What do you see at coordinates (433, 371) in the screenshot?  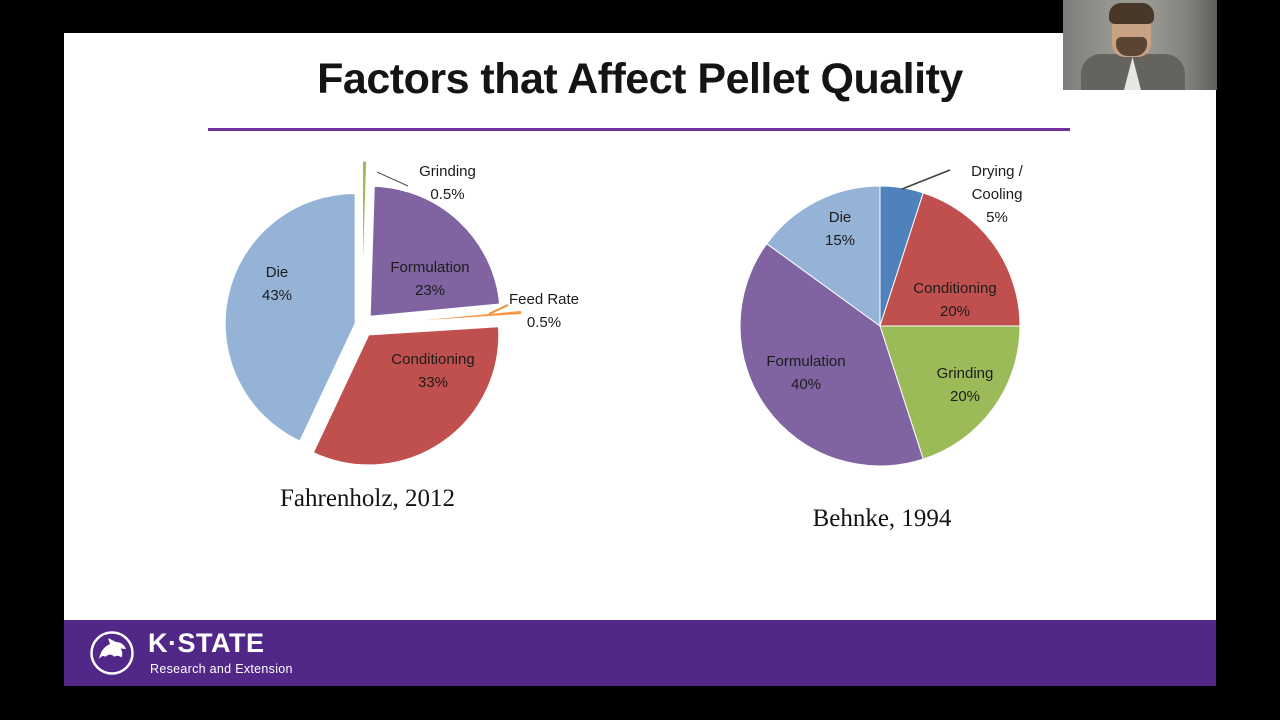 I see `pie-label-conditioning: Conditioning 33%` at bounding box center [433, 371].